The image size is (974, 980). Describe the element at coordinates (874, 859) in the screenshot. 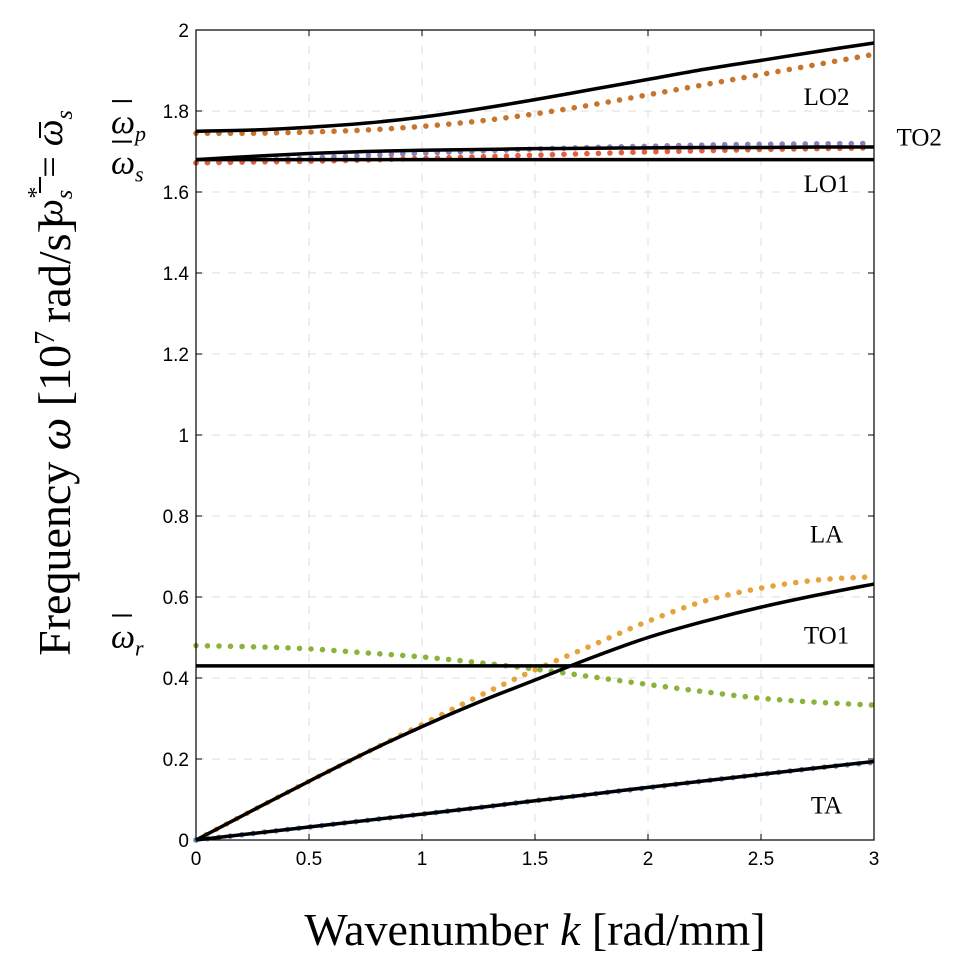

I see `x-tick-label: 3` at that location.